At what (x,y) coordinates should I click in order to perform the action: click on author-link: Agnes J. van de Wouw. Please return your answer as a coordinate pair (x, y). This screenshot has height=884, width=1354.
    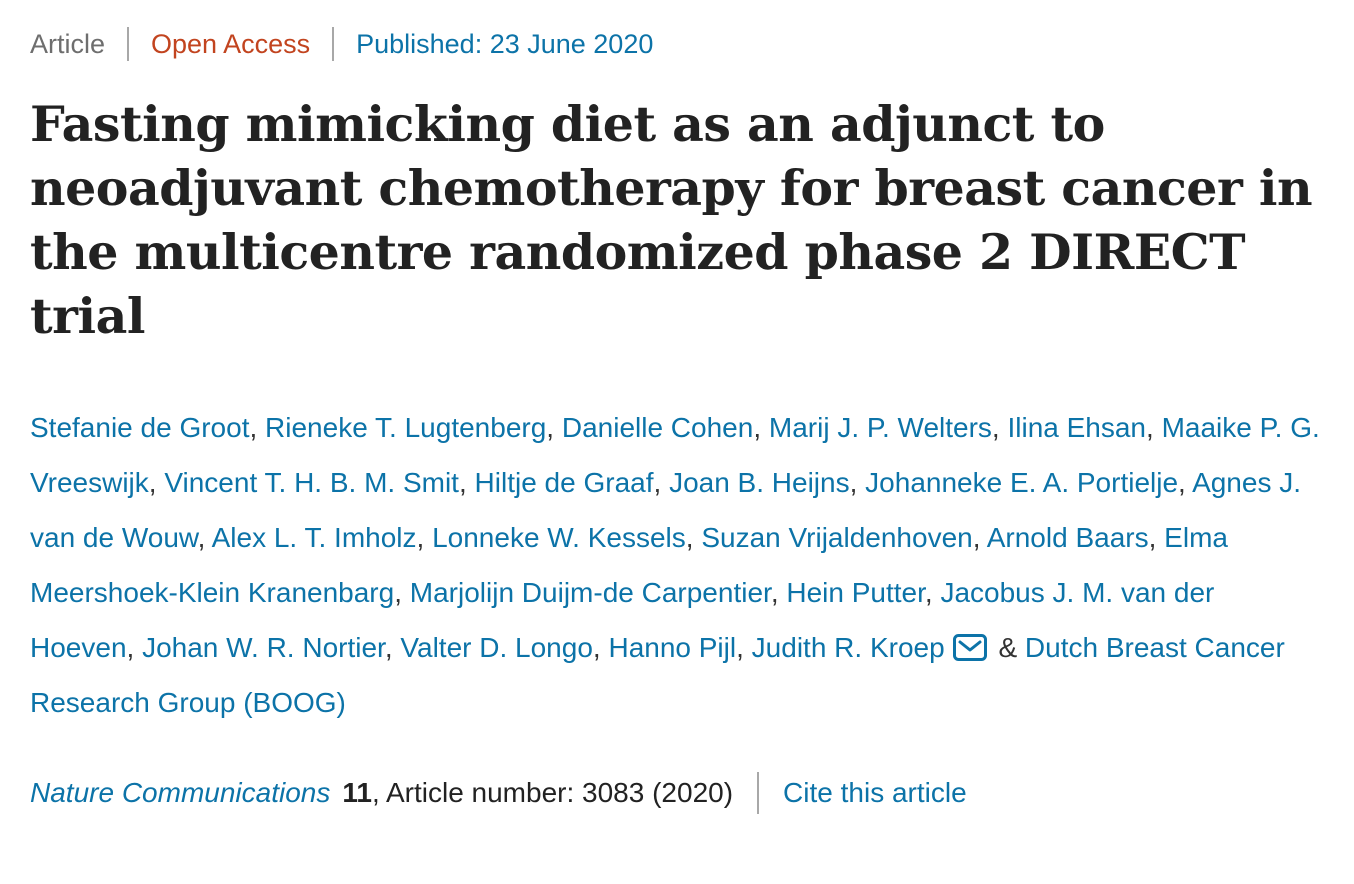
    Looking at the image, I should click on (666, 510).